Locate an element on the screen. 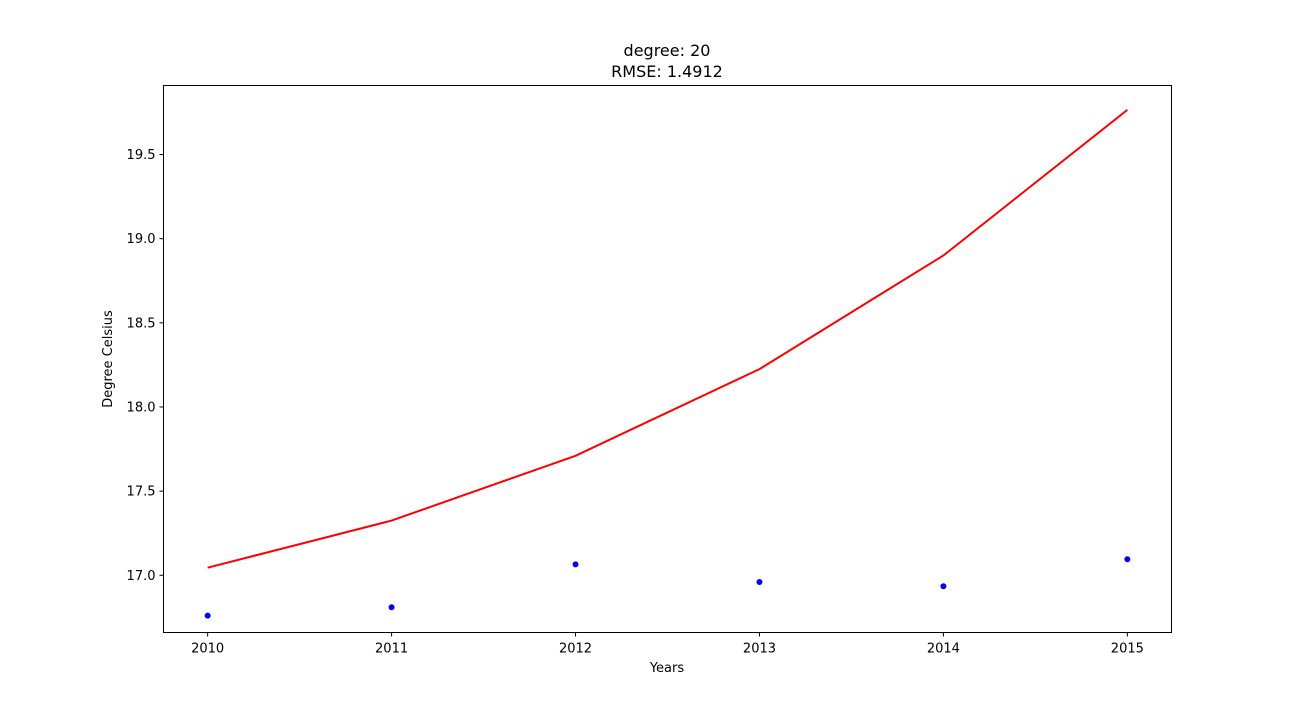 The image size is (1301, 714). x-tick-label: 2013 is located at coordinates (759, 649).